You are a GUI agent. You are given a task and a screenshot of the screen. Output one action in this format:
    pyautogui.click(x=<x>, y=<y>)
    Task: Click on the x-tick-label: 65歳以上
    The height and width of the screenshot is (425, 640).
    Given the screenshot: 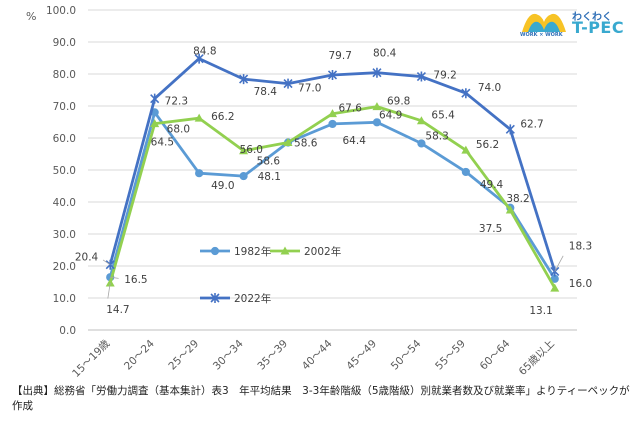 What is the action you would take?
    pyautogui.click(x=537, y=358)
    